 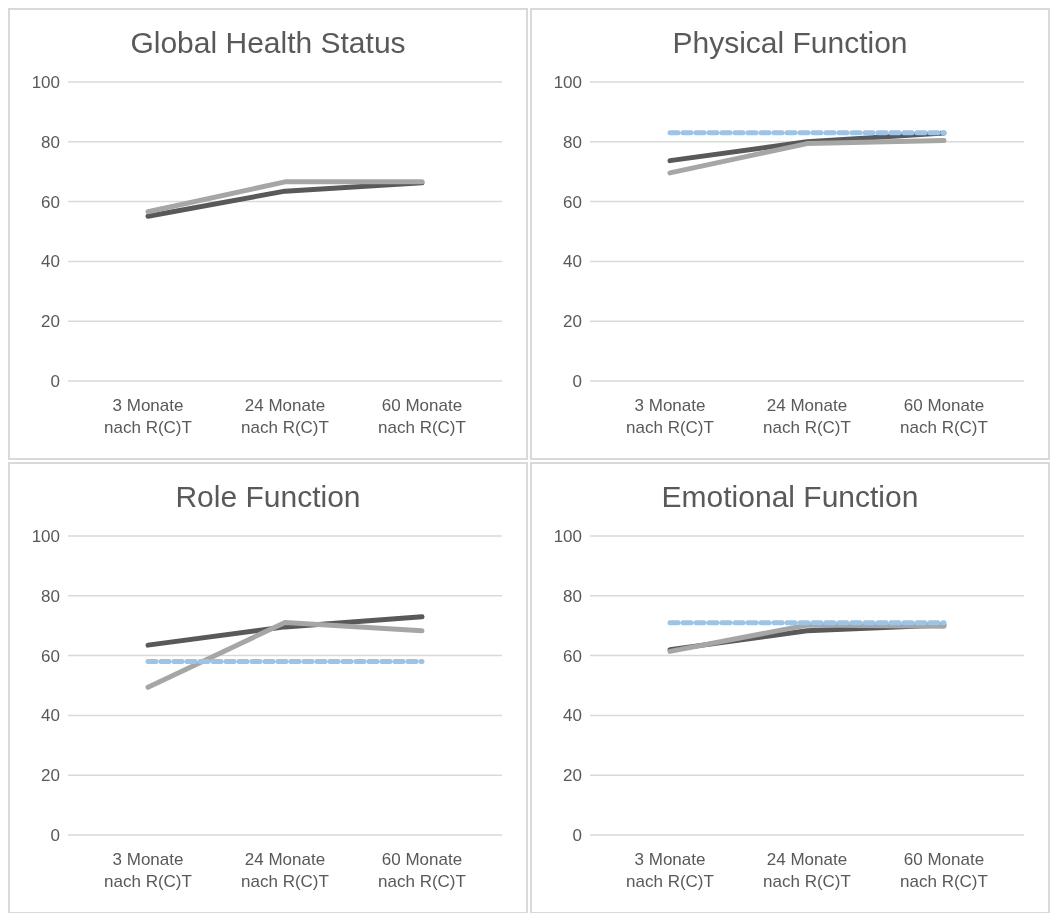 What do you see at coordinates (268, 43) in the screenshot?
I see `chart-title: Global Health Status` at bounding box center [268, 43].